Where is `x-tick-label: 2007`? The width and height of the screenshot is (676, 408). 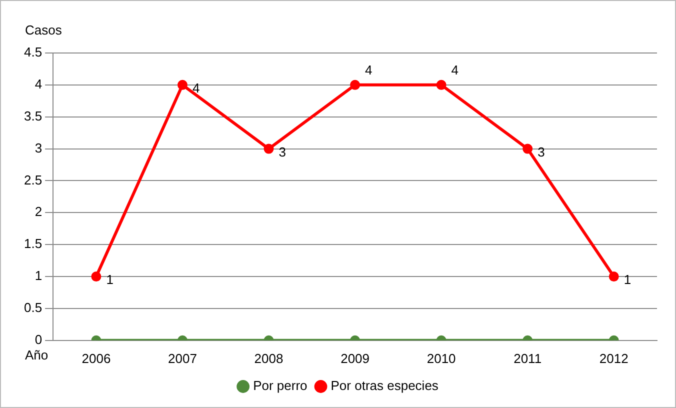 x-tick-label: 2007 is located at coordinates (182, 358).